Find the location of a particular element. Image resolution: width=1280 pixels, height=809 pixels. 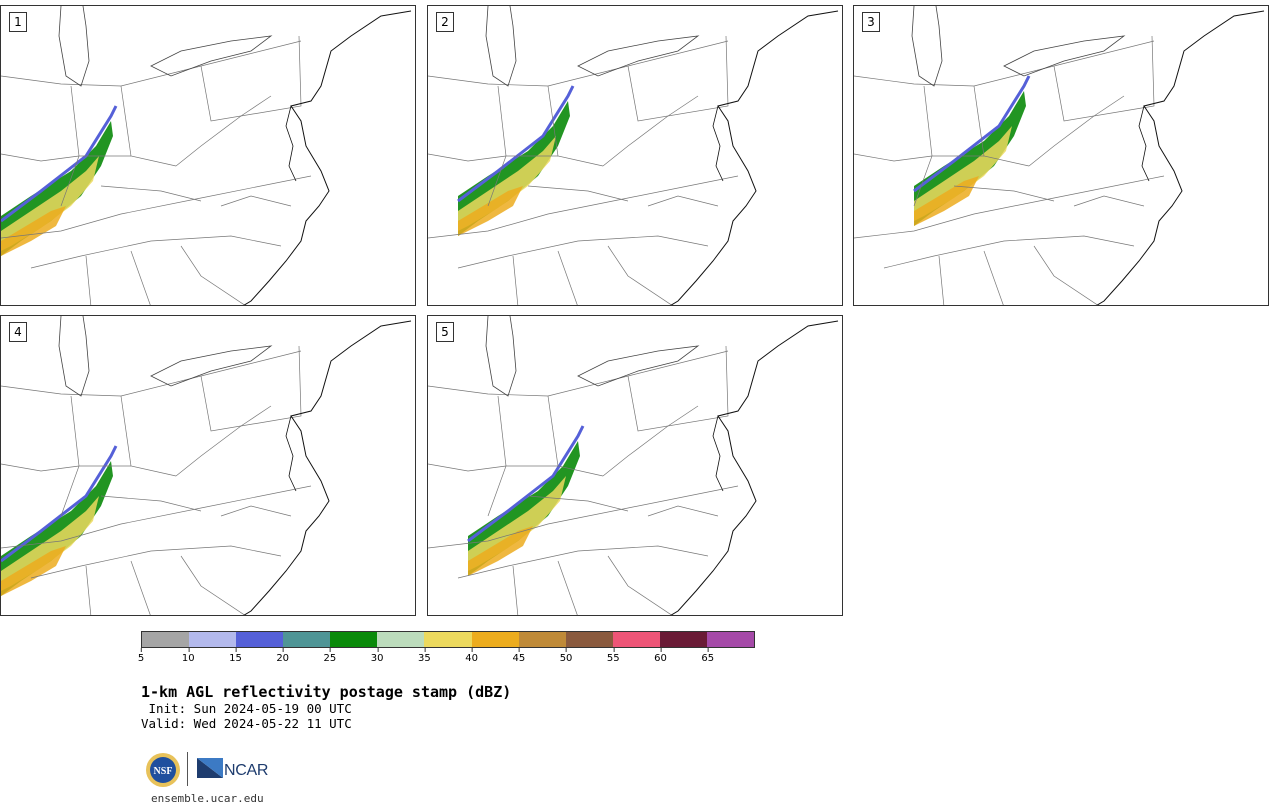

map-panel-1: 1 is located at coordinates (208, 155).